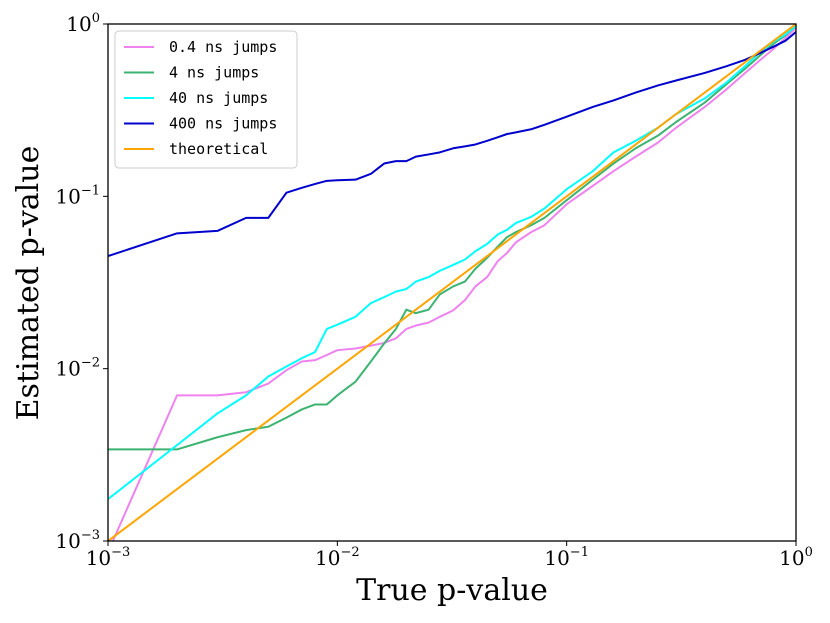 This screenshot has width=830, height=623. Describe the element at coordinates (452, 590) in the screenshot. I see `x-axis-label: True p-value` at that location.